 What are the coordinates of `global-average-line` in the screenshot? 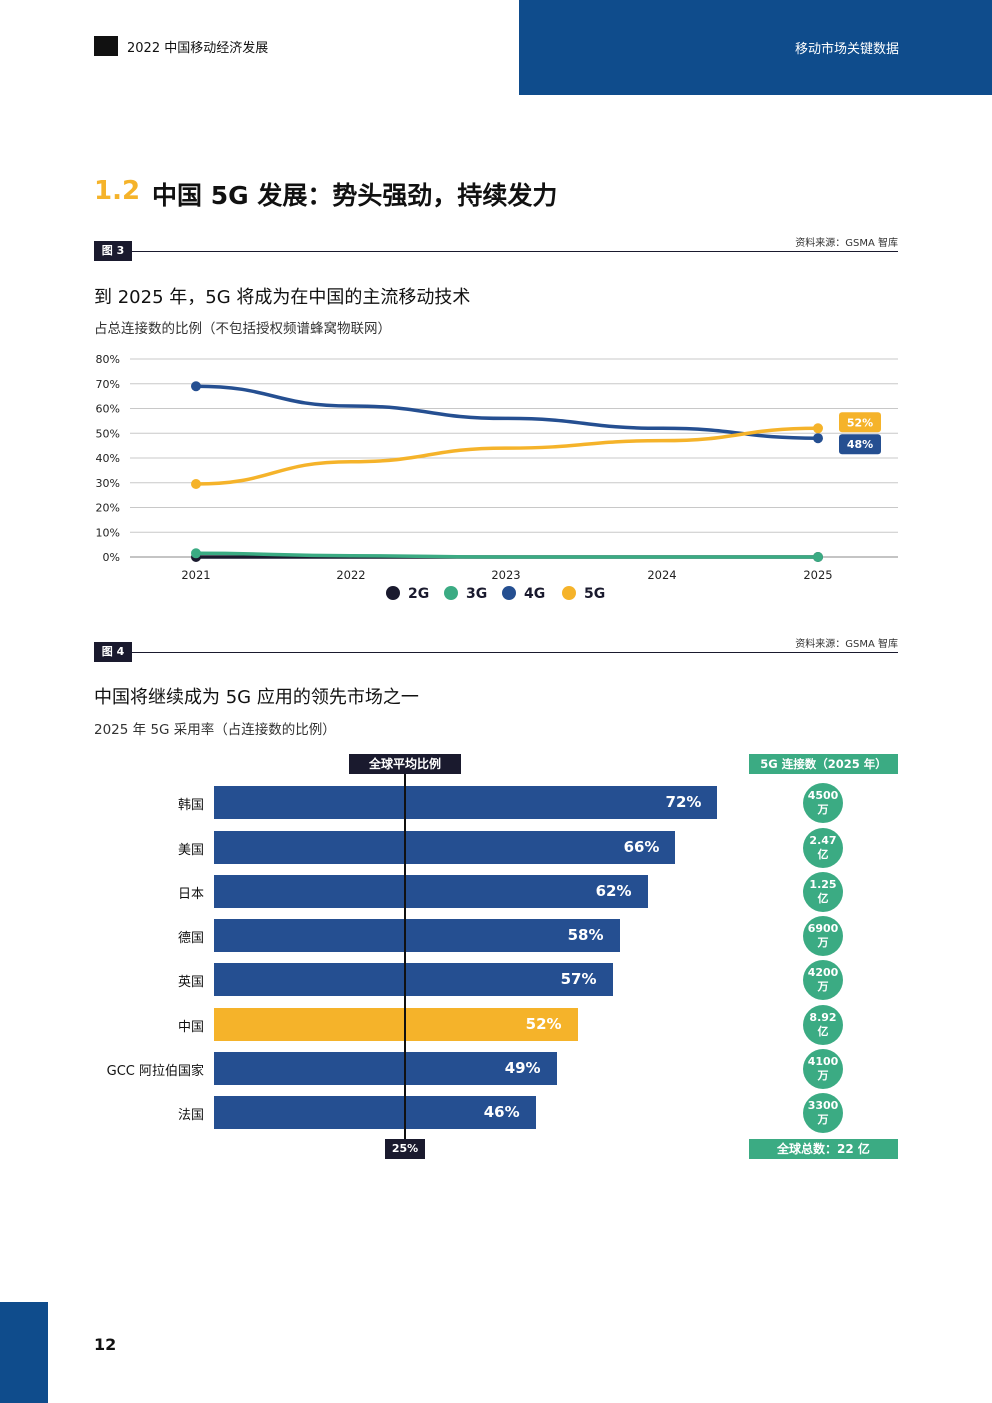 It's located at (405, 956).